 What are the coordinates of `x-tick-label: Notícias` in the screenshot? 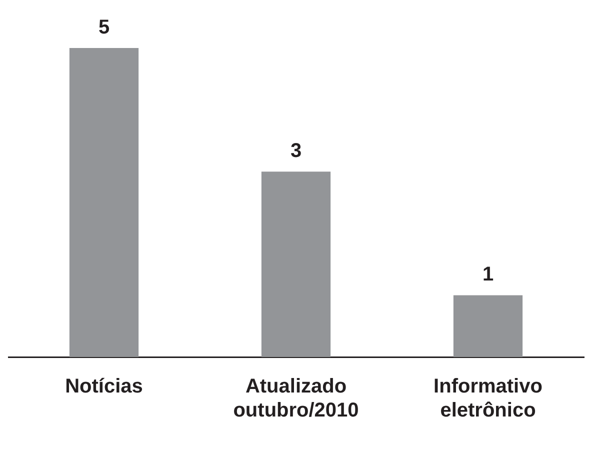 It's located at (104, 387).